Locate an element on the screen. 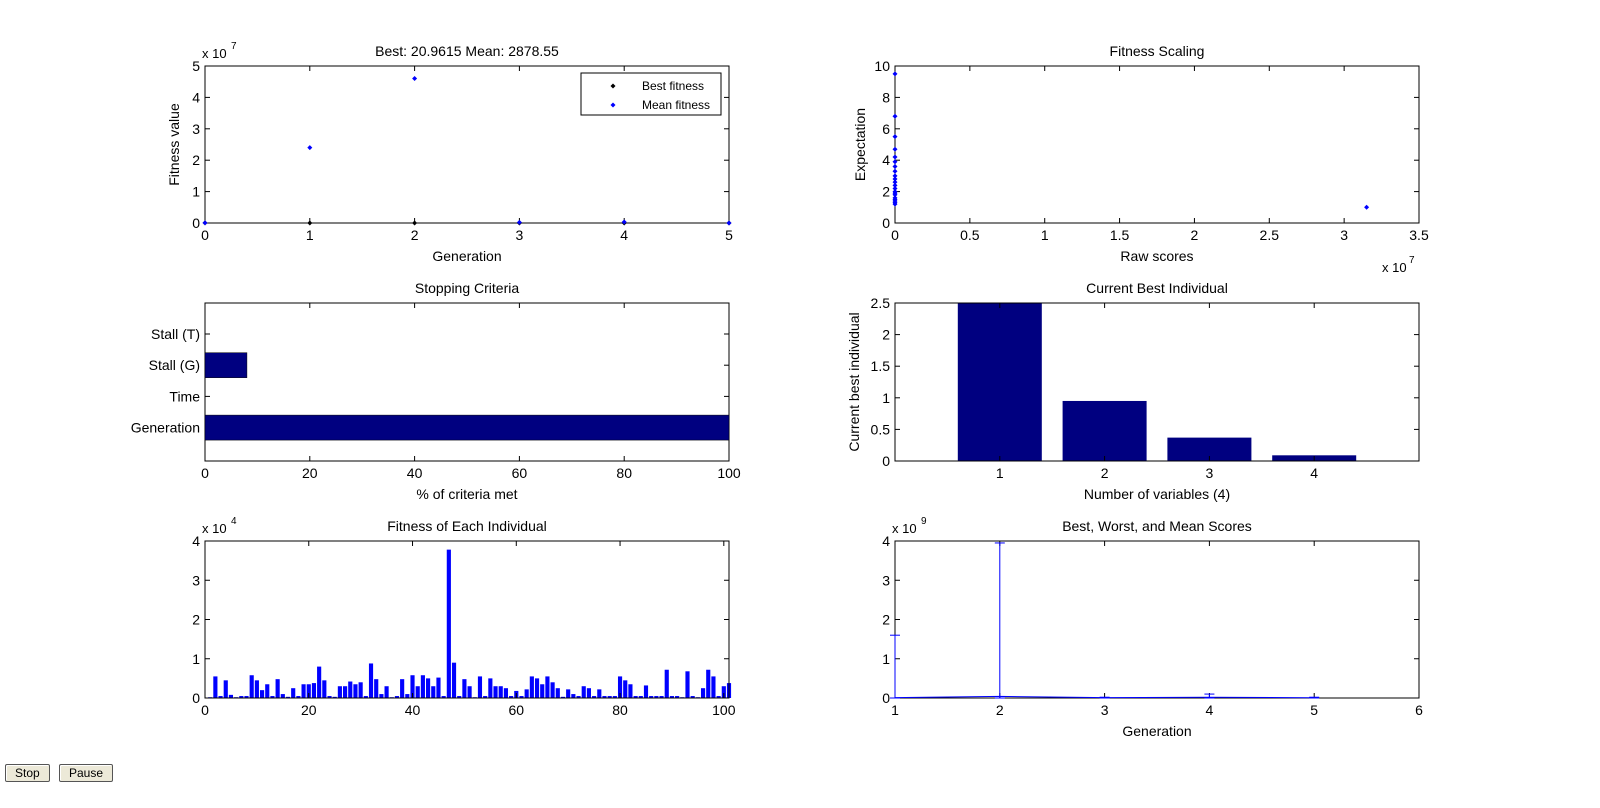 This screenshot has height=808, width=1600. current-best-title: Current Best Individual is located at coordinates (1157, 288).